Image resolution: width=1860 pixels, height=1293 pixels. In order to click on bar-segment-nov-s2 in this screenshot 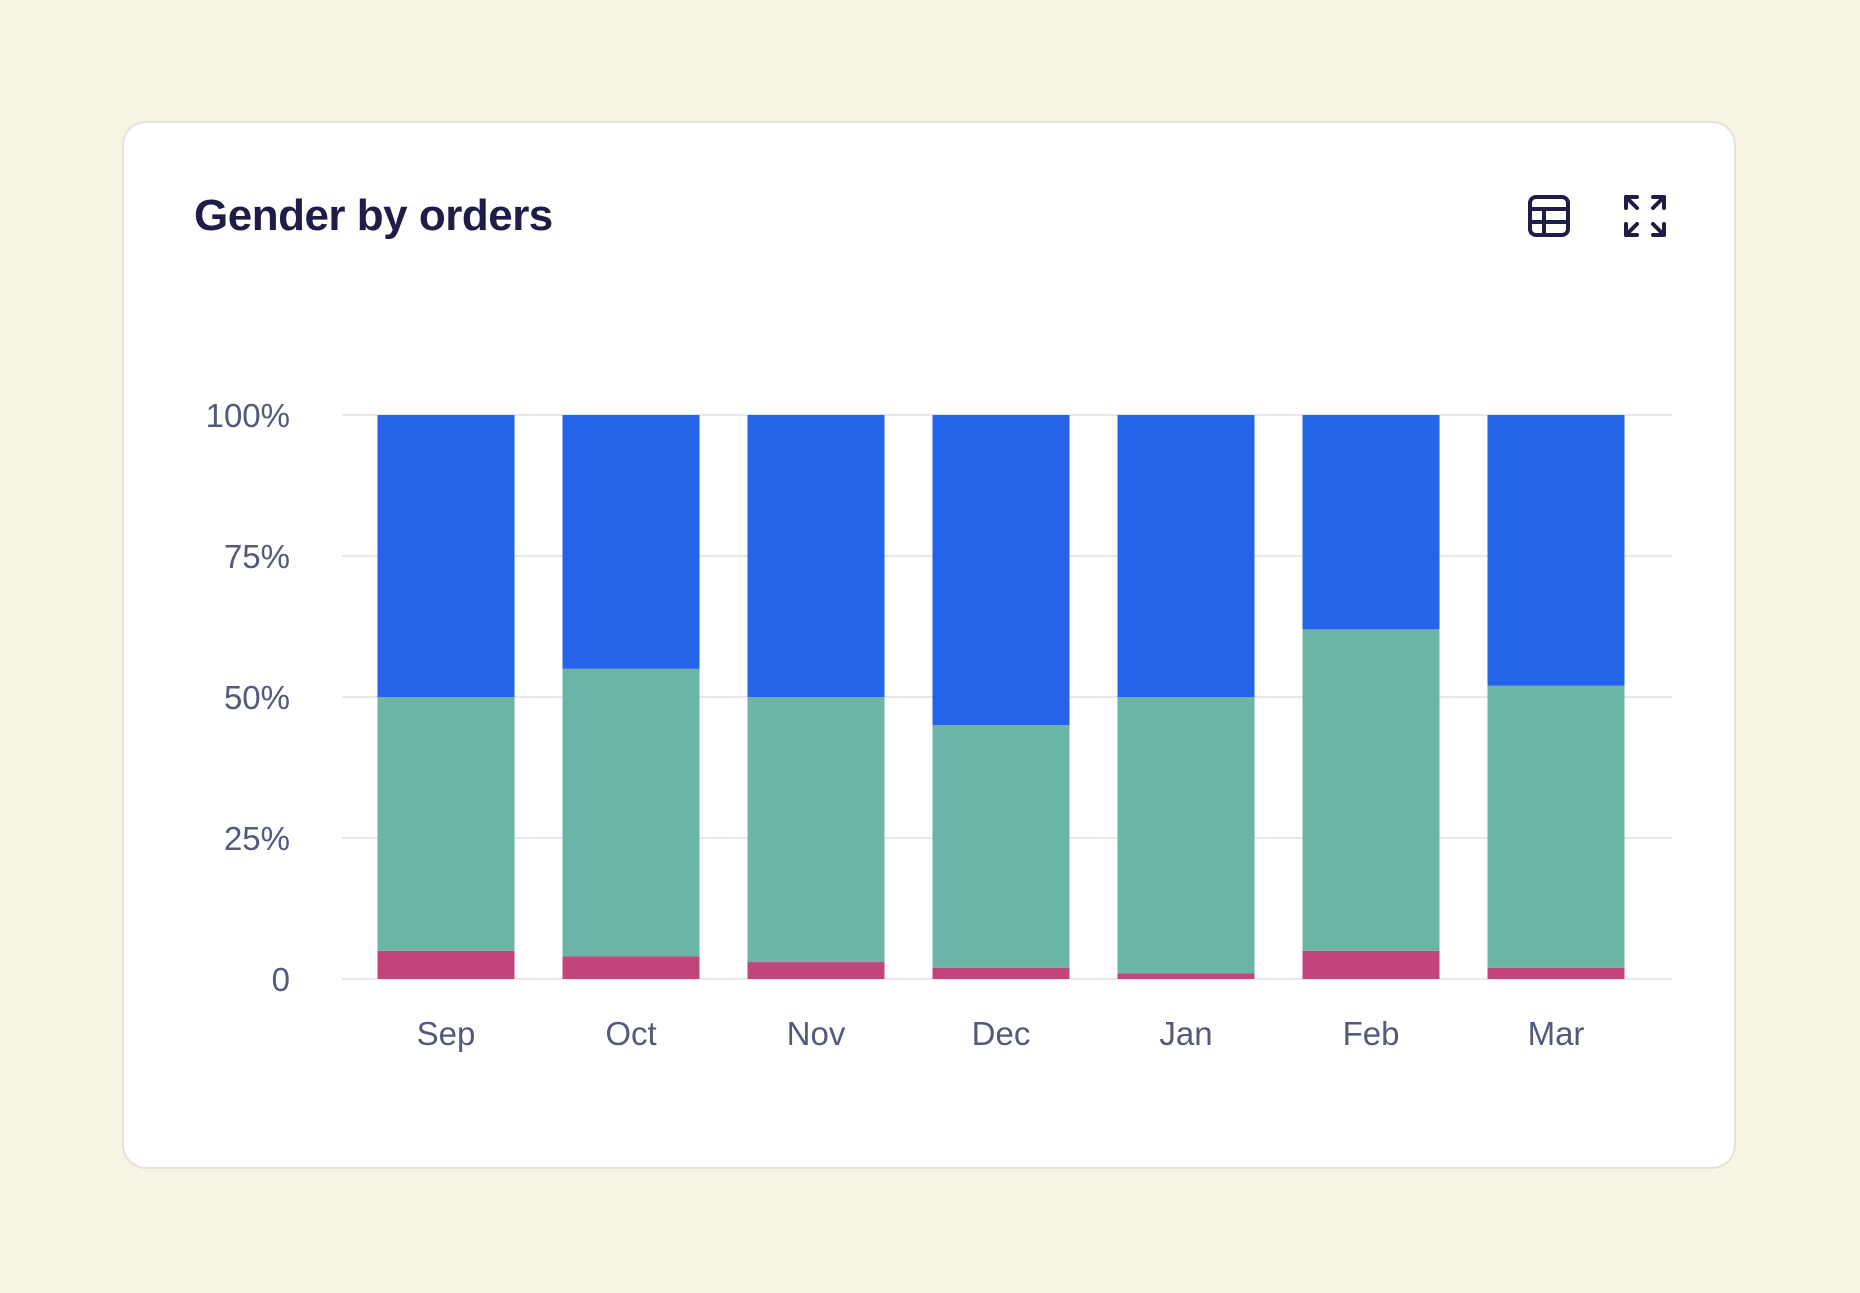, I will do `click(816, 830)`.